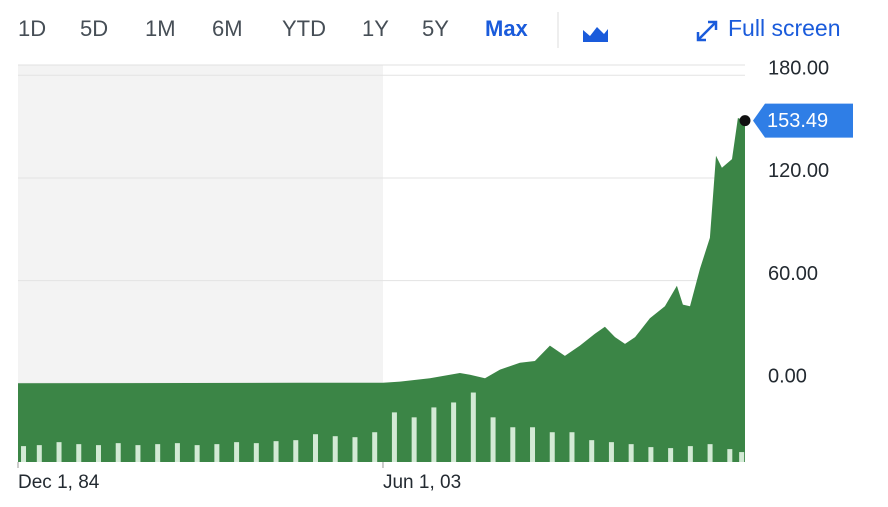 Image resolution: width=888 pixels, height=507 pixels. What do you see at coordinates (435, 28) in the screenshot?
I see `range-button: 5Y` at bounding box center [435, 28].